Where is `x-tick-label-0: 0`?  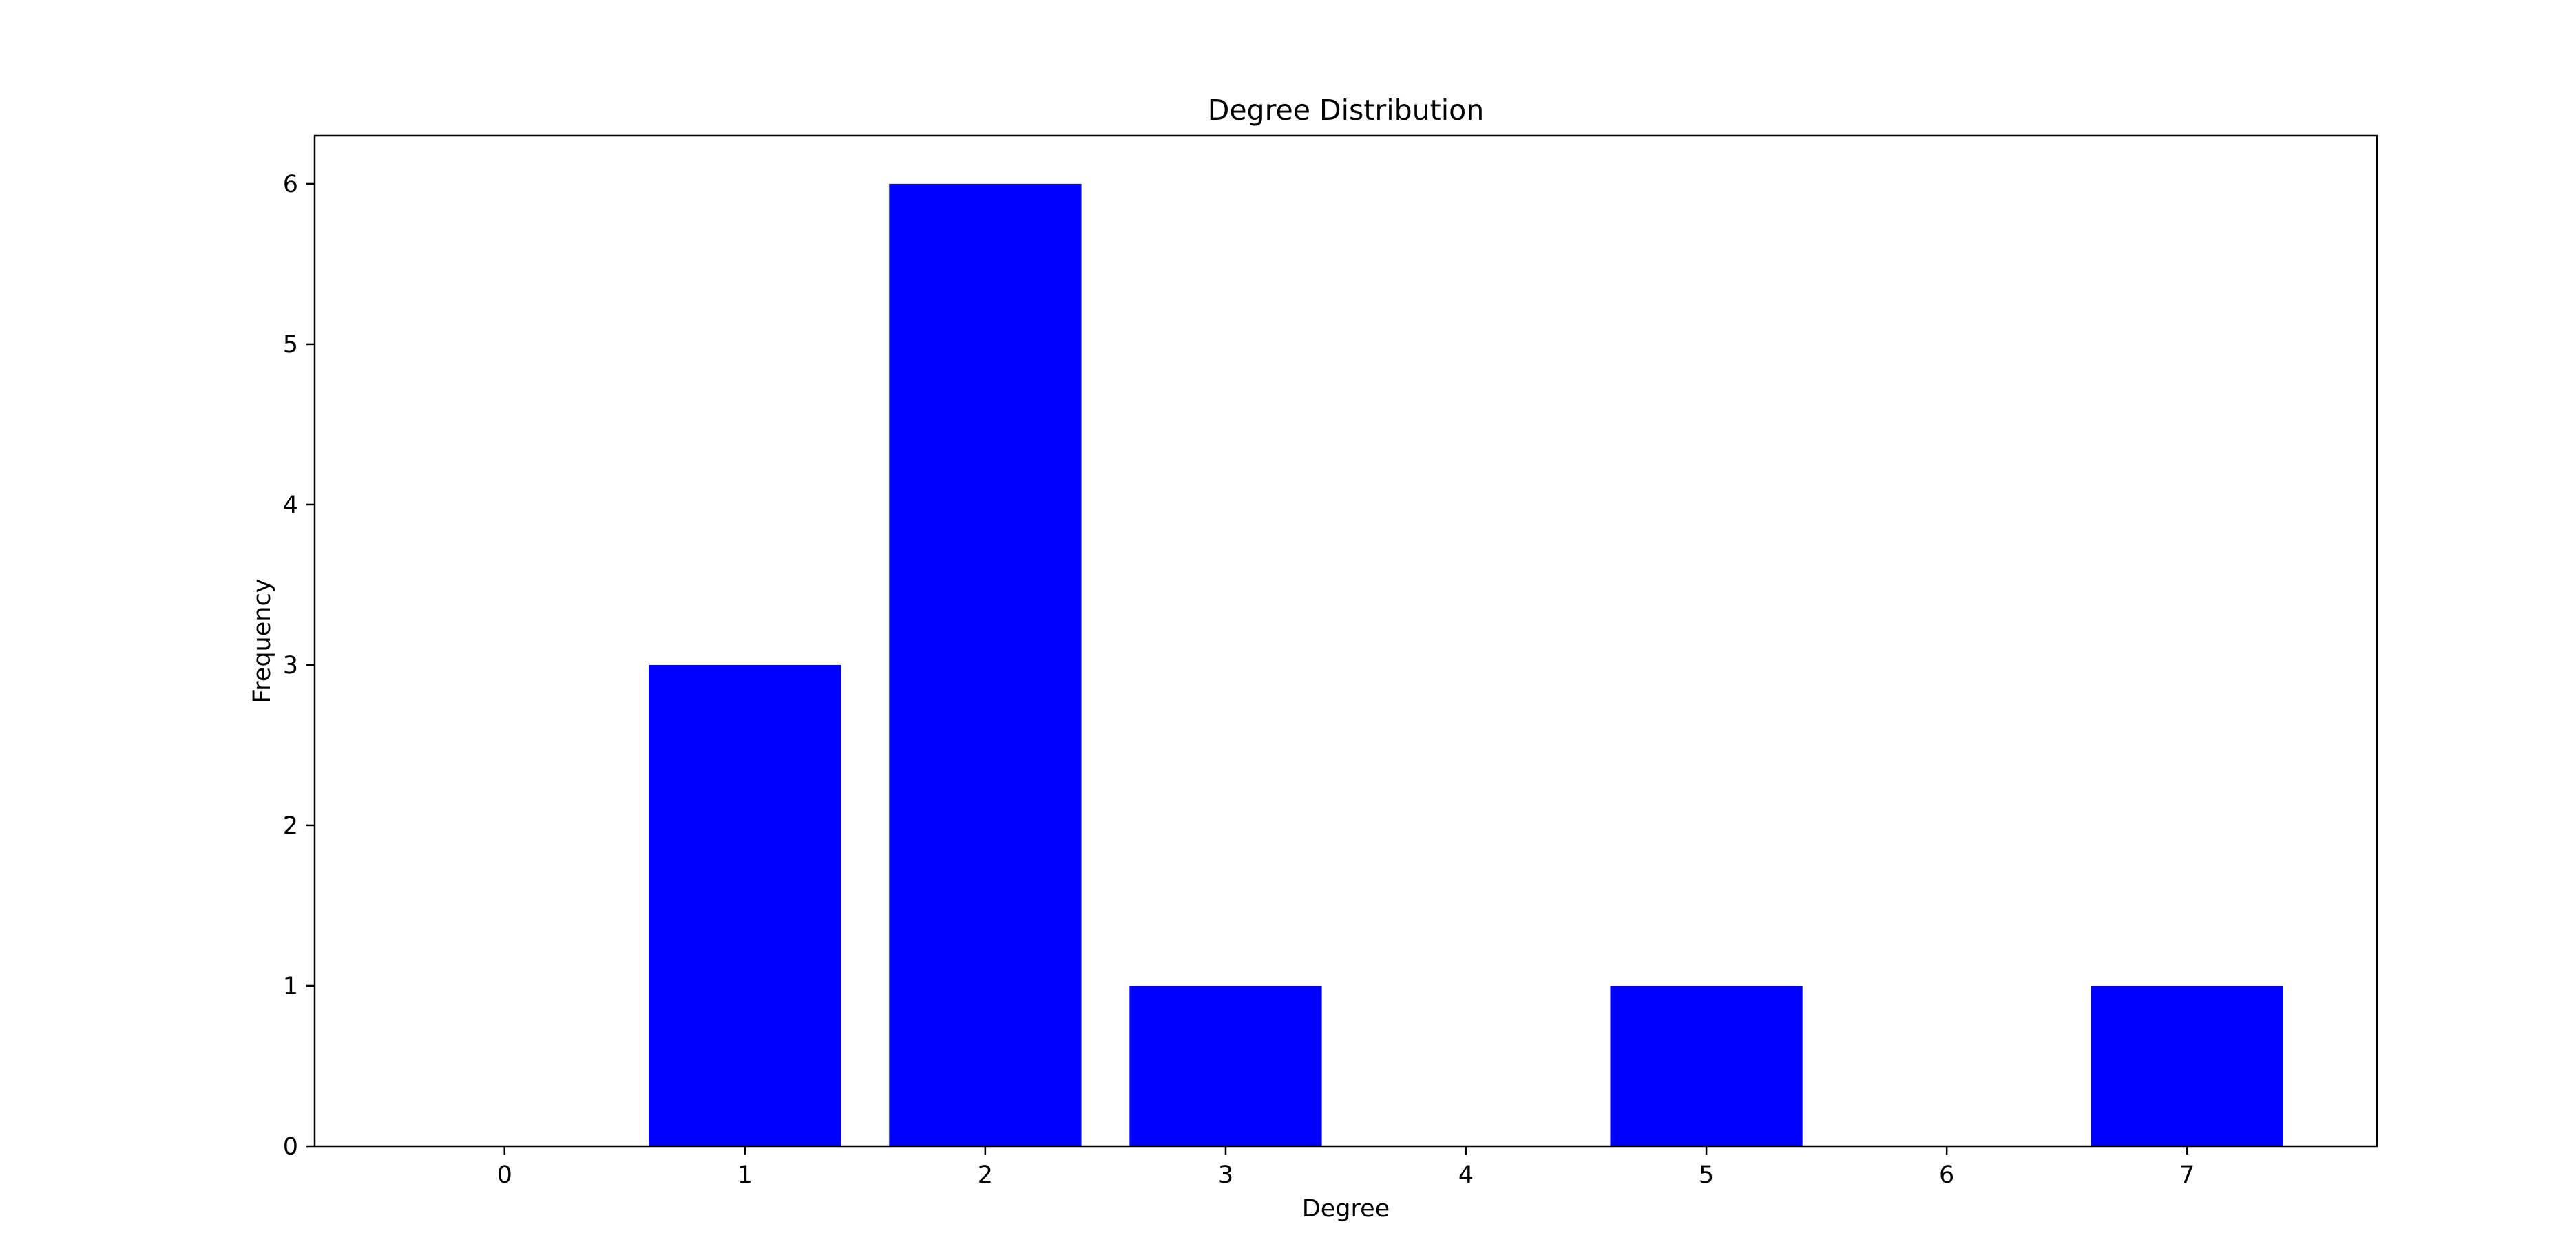
x-tick-label-0: 0 is located at coordinates (504, 1175).